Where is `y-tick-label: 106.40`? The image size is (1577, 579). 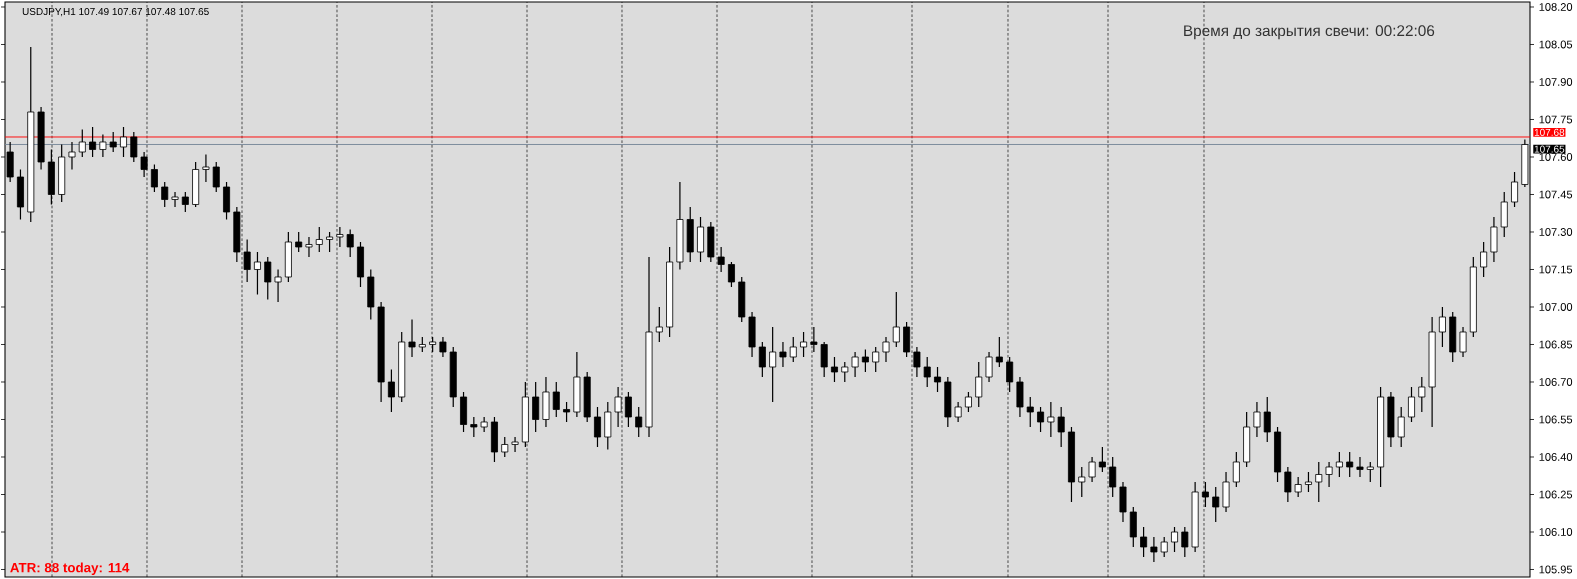 y-tick-label: 106.40 is located at coordinates (1556, 457).